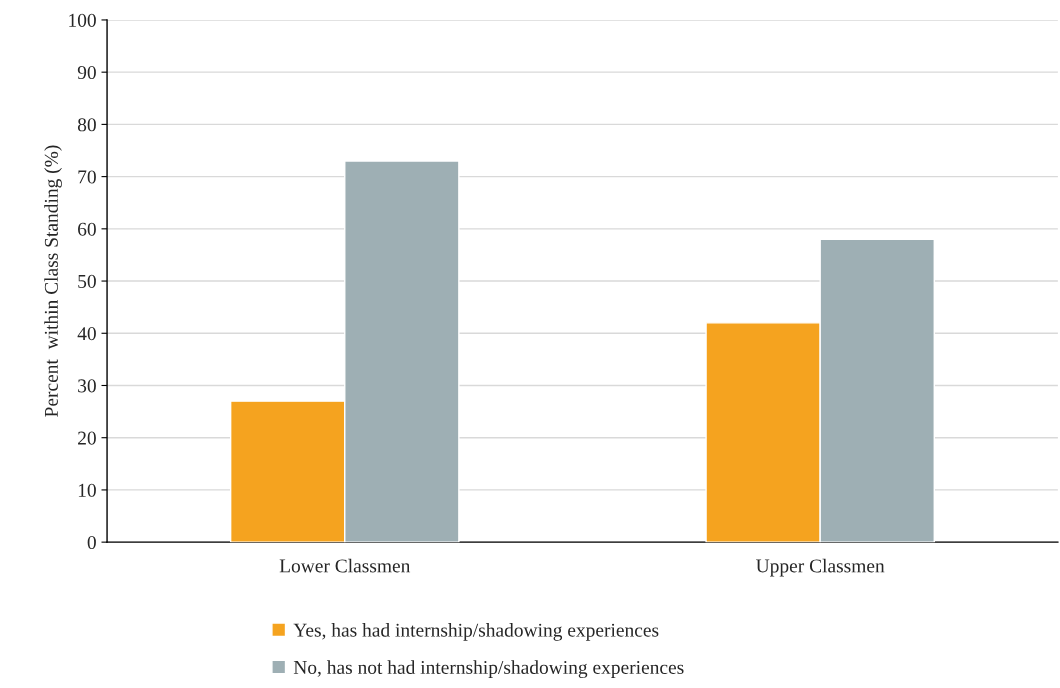  I want to click on y-tick-label: 90, so click(86, 72).